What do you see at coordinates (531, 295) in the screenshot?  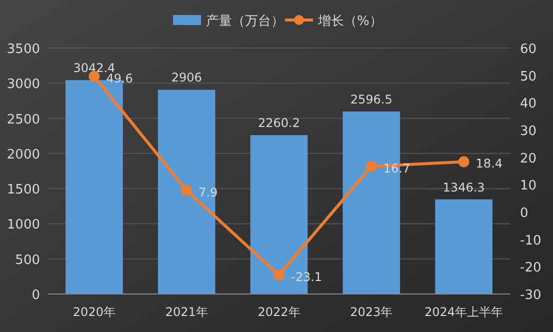 I see `y2-tick-label: -30` at bounding box center [531, 295].